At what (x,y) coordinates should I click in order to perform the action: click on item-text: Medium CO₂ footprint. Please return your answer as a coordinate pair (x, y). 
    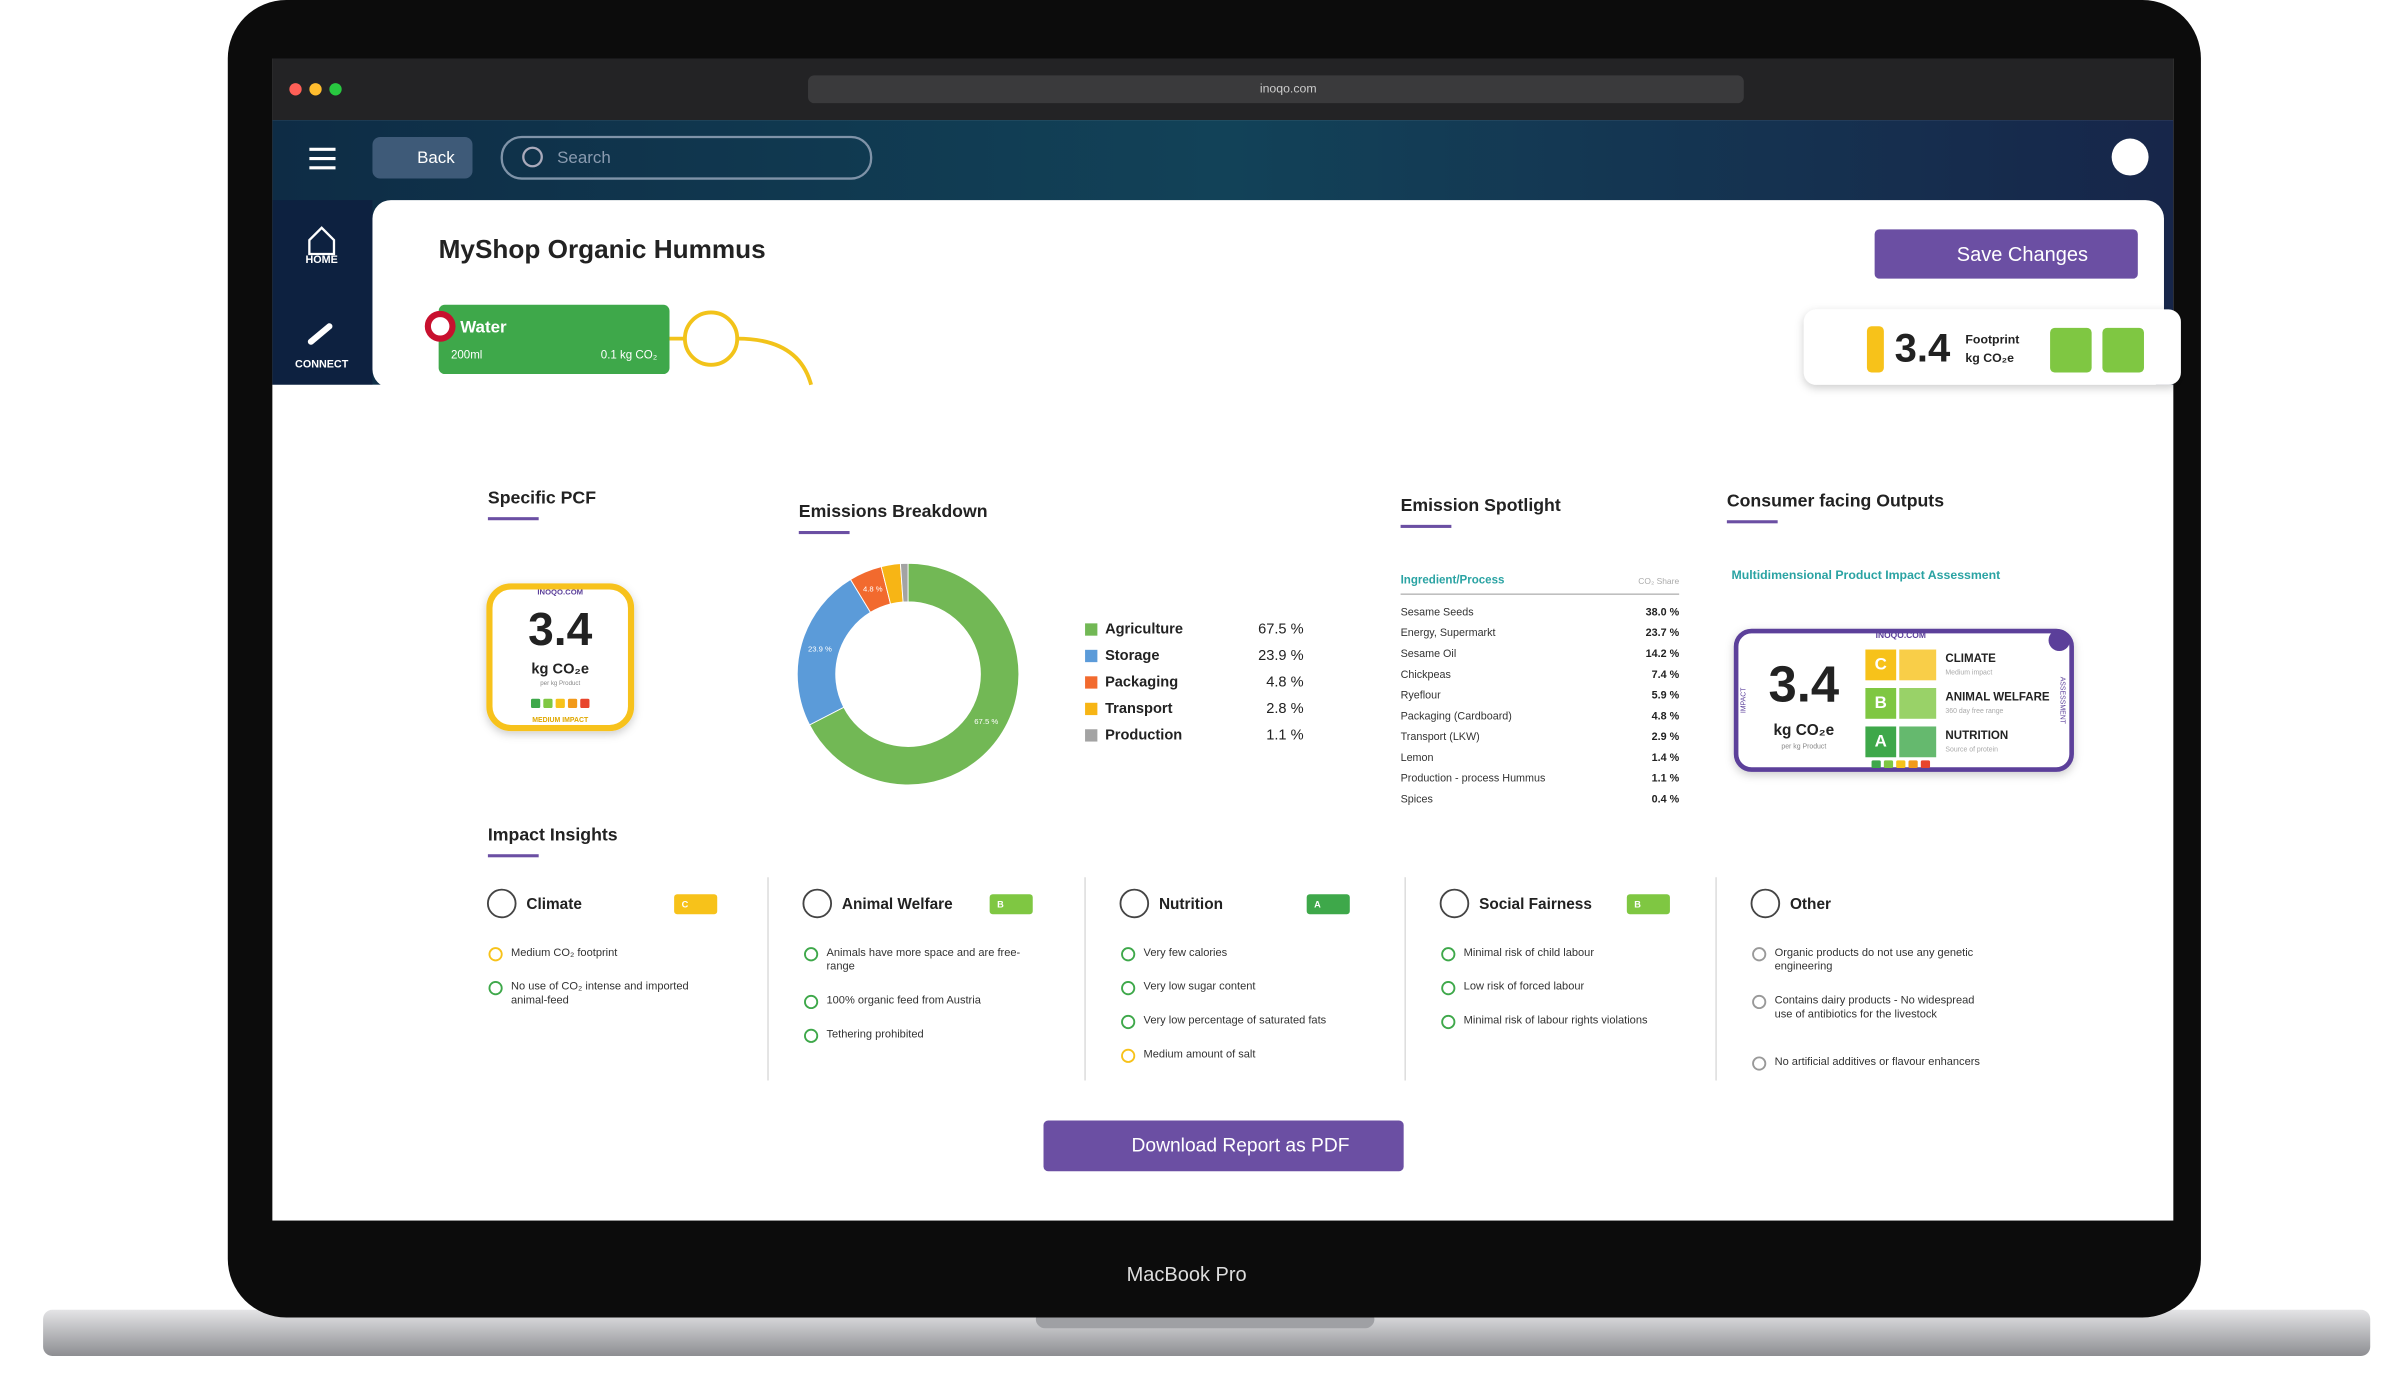
    Looking at the image, I should click on (564, 952).